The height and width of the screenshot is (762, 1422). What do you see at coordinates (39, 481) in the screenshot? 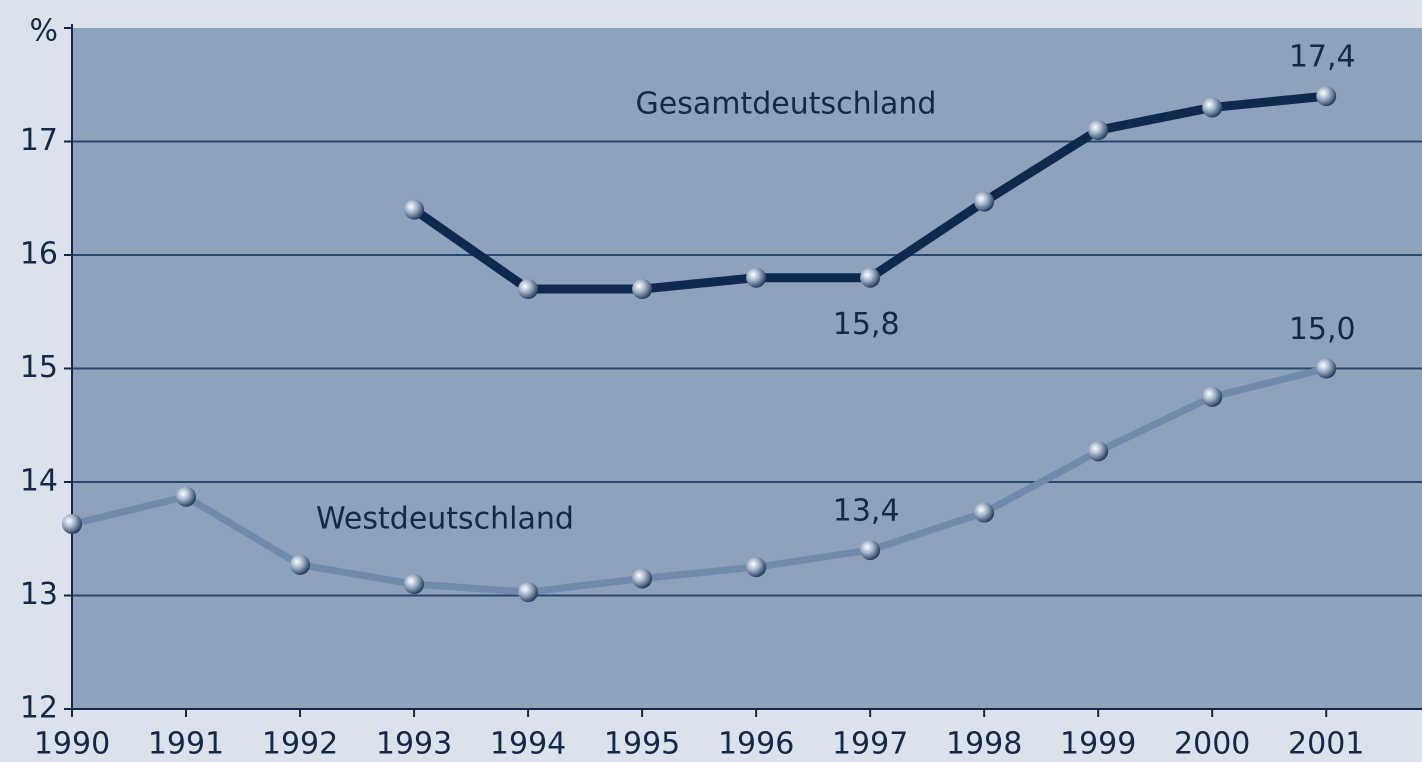
I see `y-tick-label: 14` at bounding box center [39, 481].